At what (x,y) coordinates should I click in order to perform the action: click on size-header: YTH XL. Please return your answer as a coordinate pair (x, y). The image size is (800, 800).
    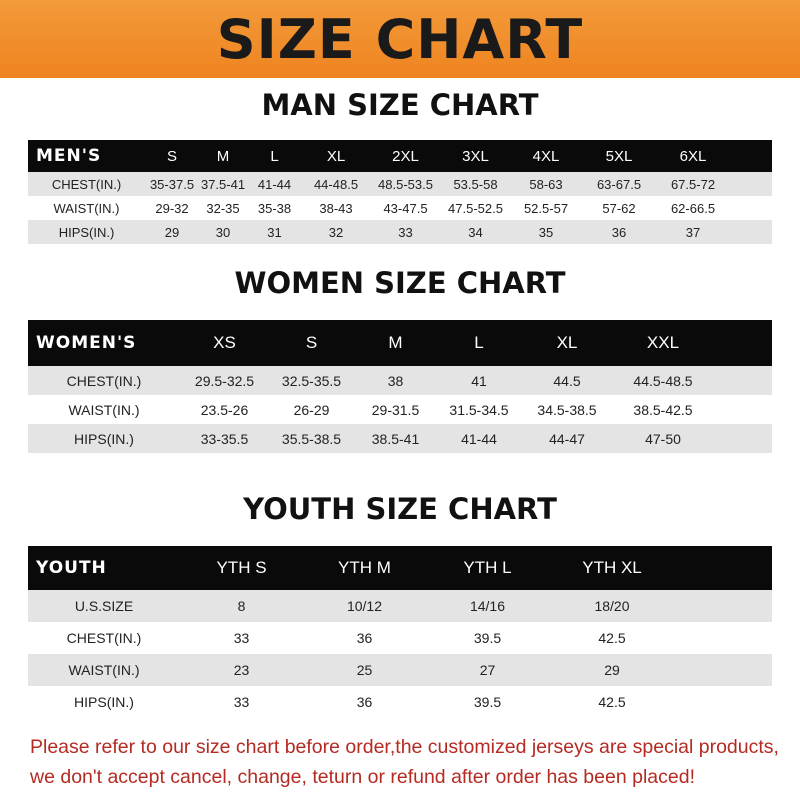
    Looking at the image, I should click on (612, 567).